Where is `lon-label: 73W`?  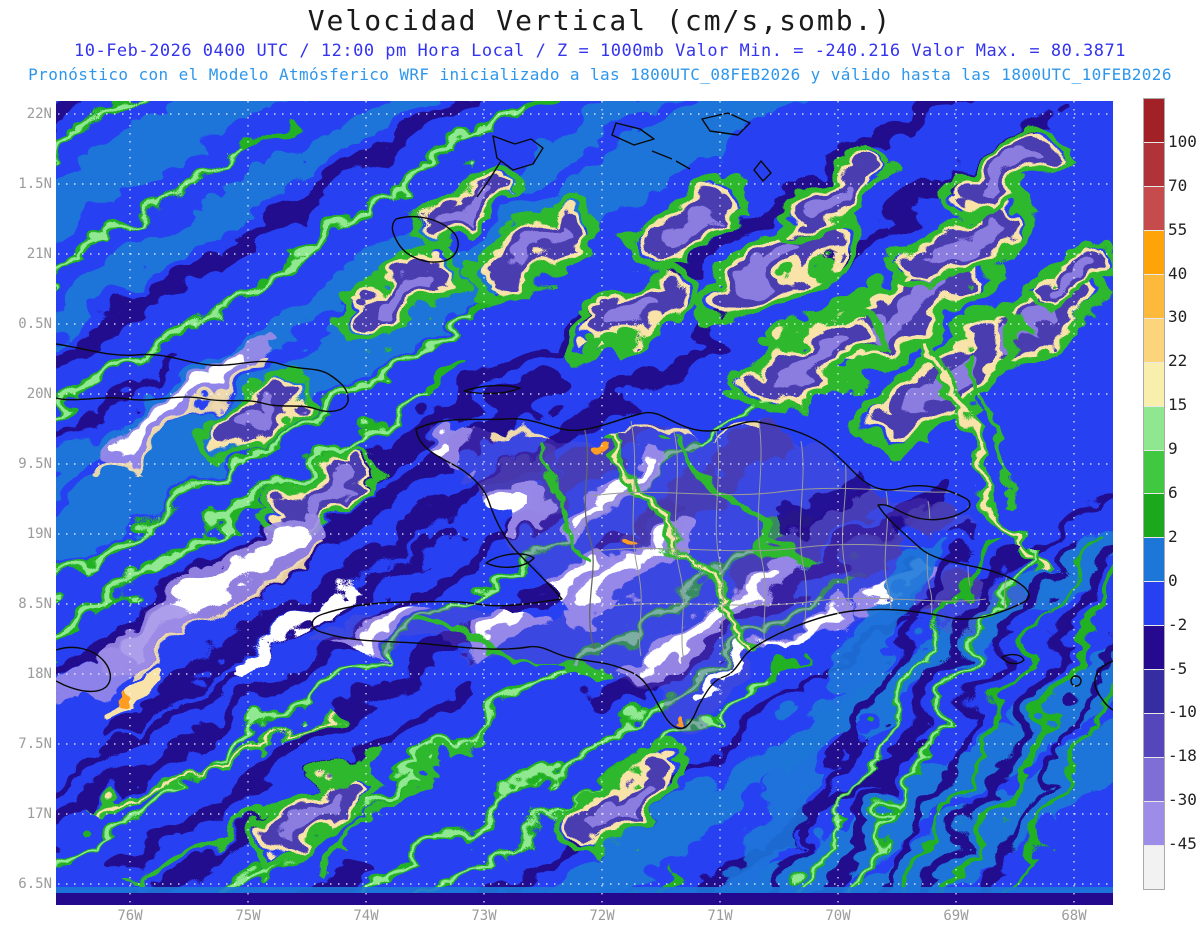
lon-label: 73W is located at coordinates (484, 916).